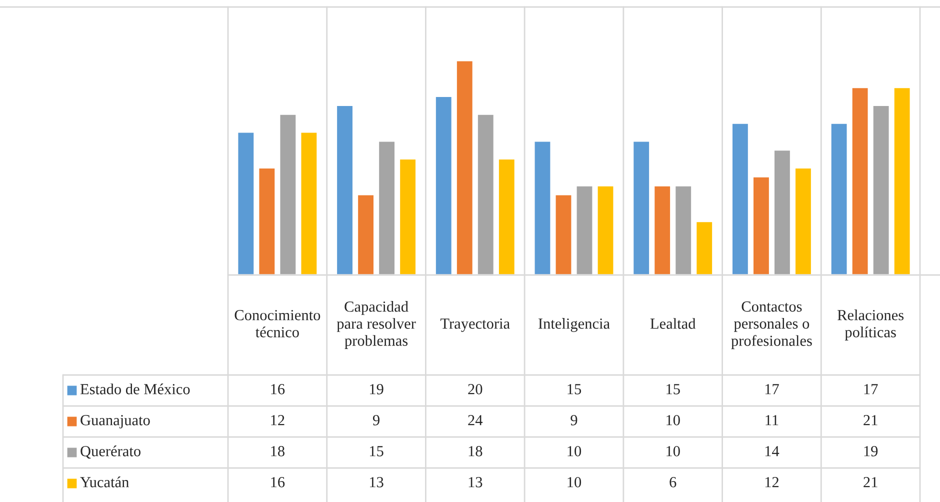  What do you see at coordinates (673, 482) in the screenshot?
I see `data-label: 6` at bounding box center [673, 482].